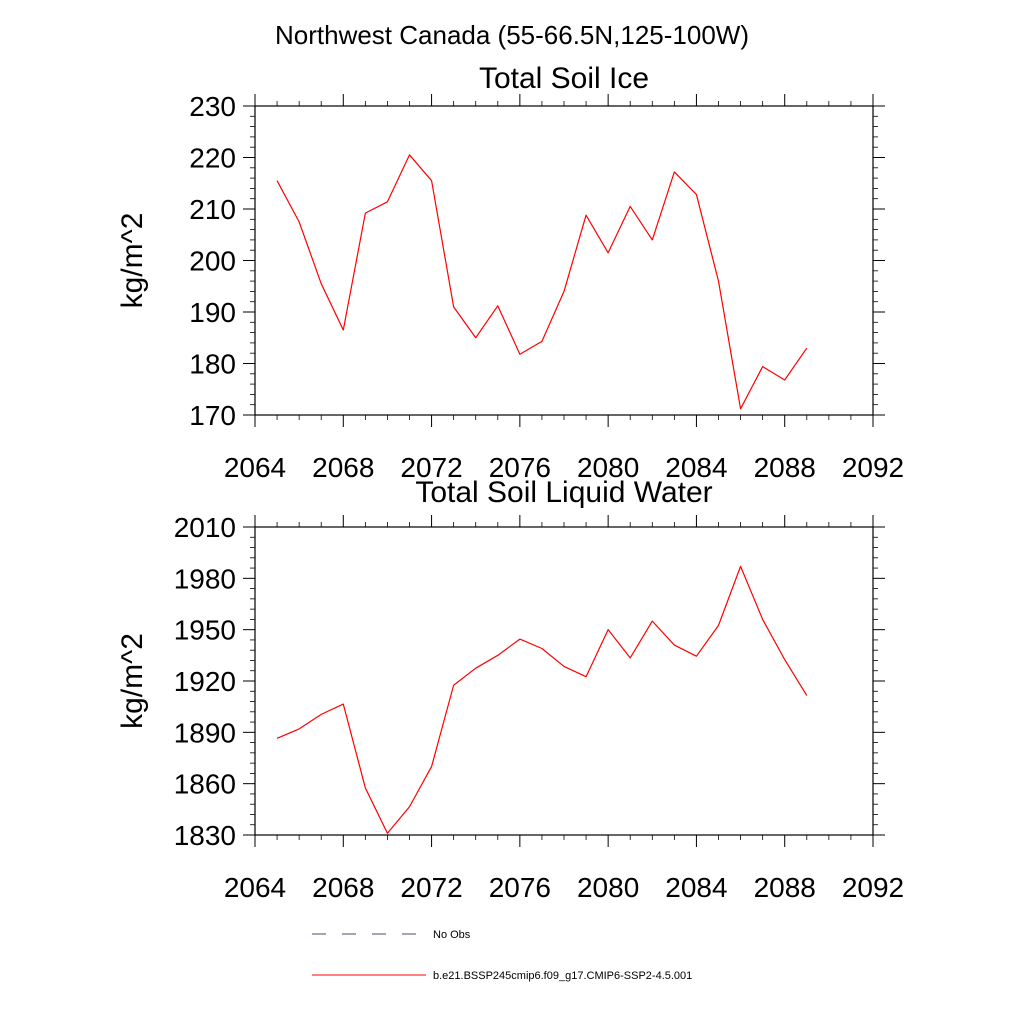  I want to click on y-tick-label: 1890, so click(205, 732).